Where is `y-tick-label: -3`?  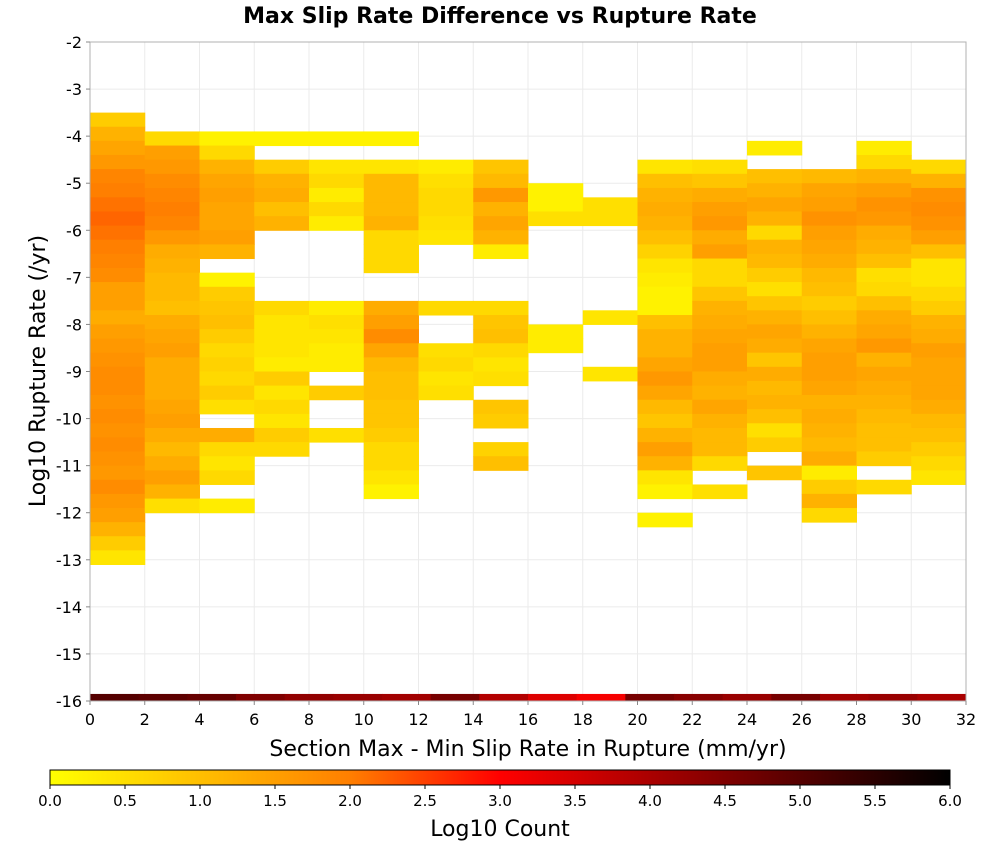
y-tick-label: -3 is located at coordinates (74, 89).